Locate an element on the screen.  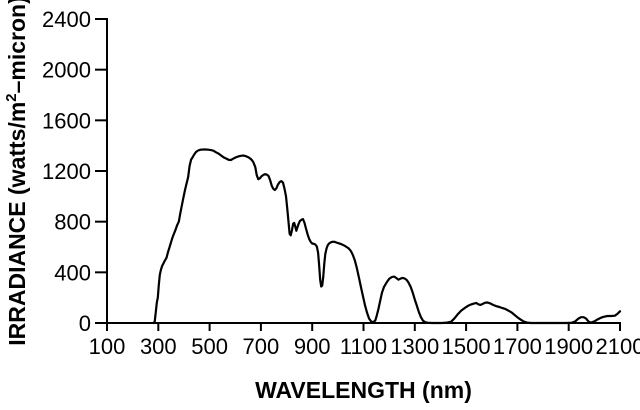
x-tick-label: 2100 is located at coordinates (618, 346).